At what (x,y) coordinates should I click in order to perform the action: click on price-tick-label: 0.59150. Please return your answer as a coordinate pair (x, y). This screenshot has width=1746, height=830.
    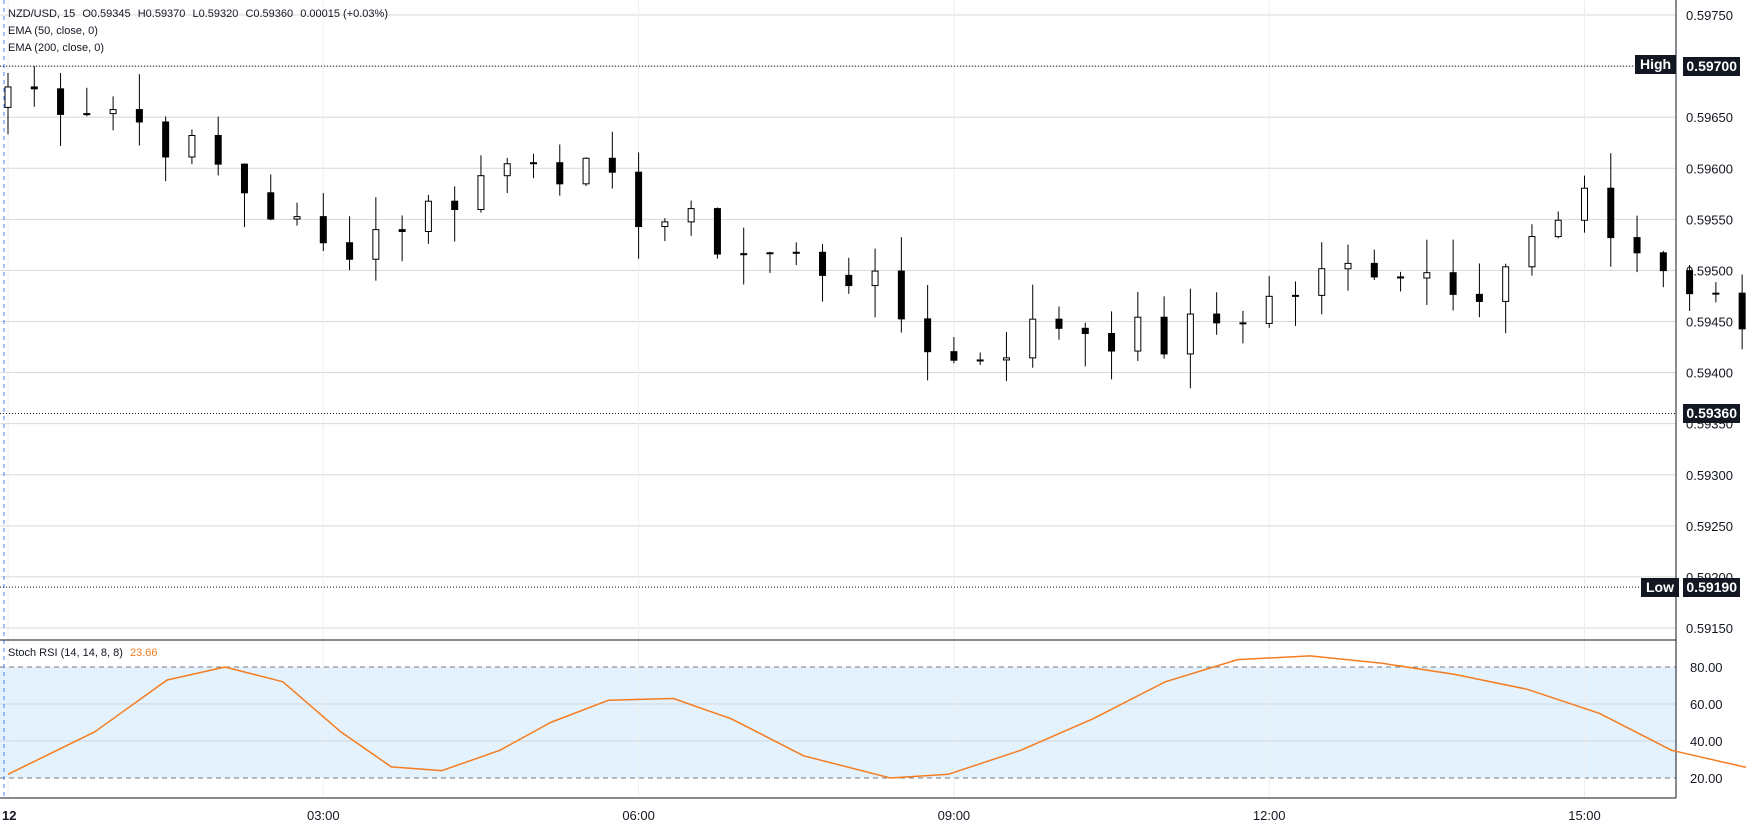
    Looking at the image, I should click on (1709, 628).